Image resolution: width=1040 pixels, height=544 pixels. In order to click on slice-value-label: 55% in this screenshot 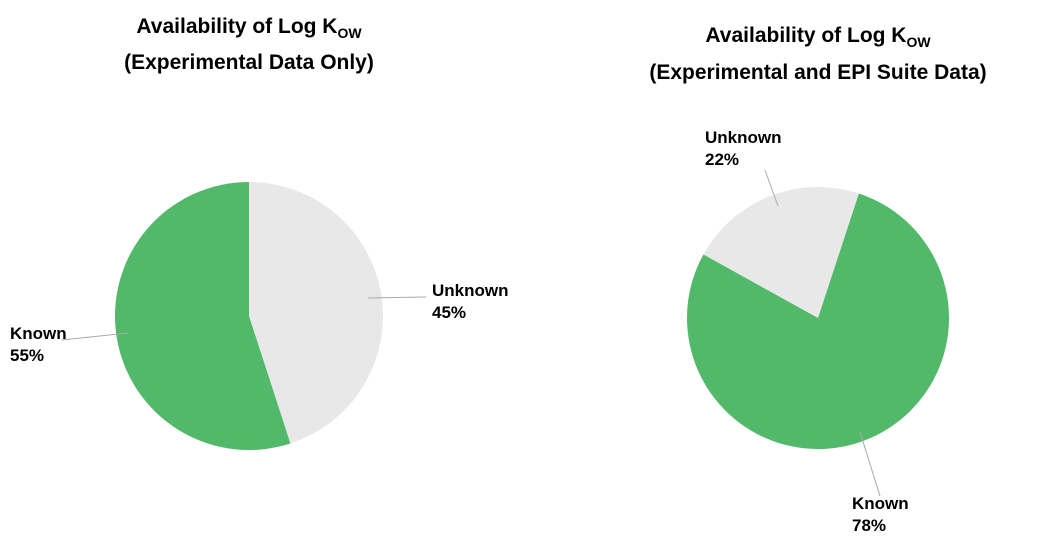, I will do `click(27, 355)`.